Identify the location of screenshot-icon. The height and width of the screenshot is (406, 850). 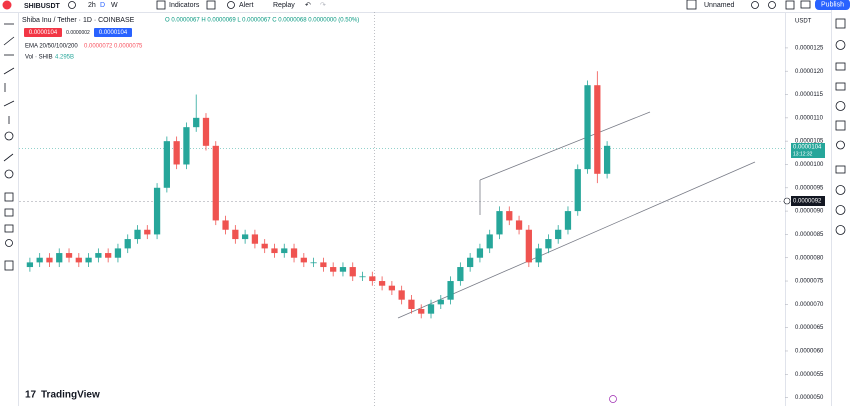
(805, 4).